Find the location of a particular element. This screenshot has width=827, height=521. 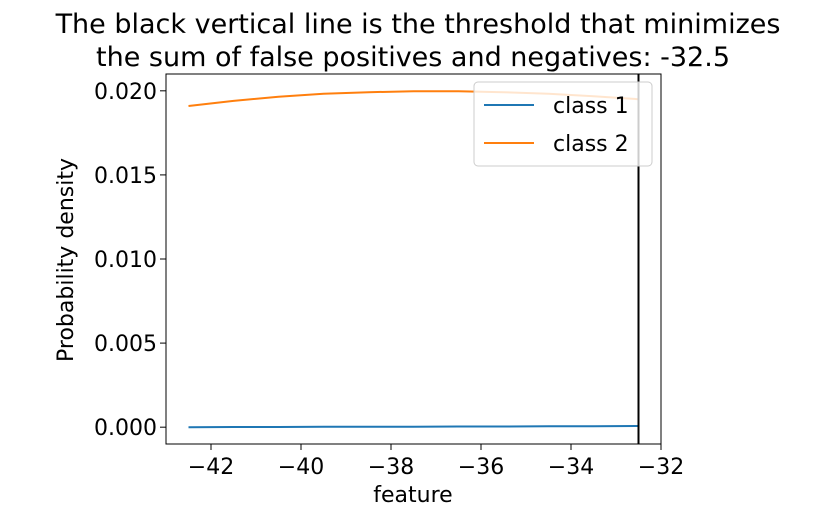

legend-label-class-1: class 1 is located at coordinates (591, 106).